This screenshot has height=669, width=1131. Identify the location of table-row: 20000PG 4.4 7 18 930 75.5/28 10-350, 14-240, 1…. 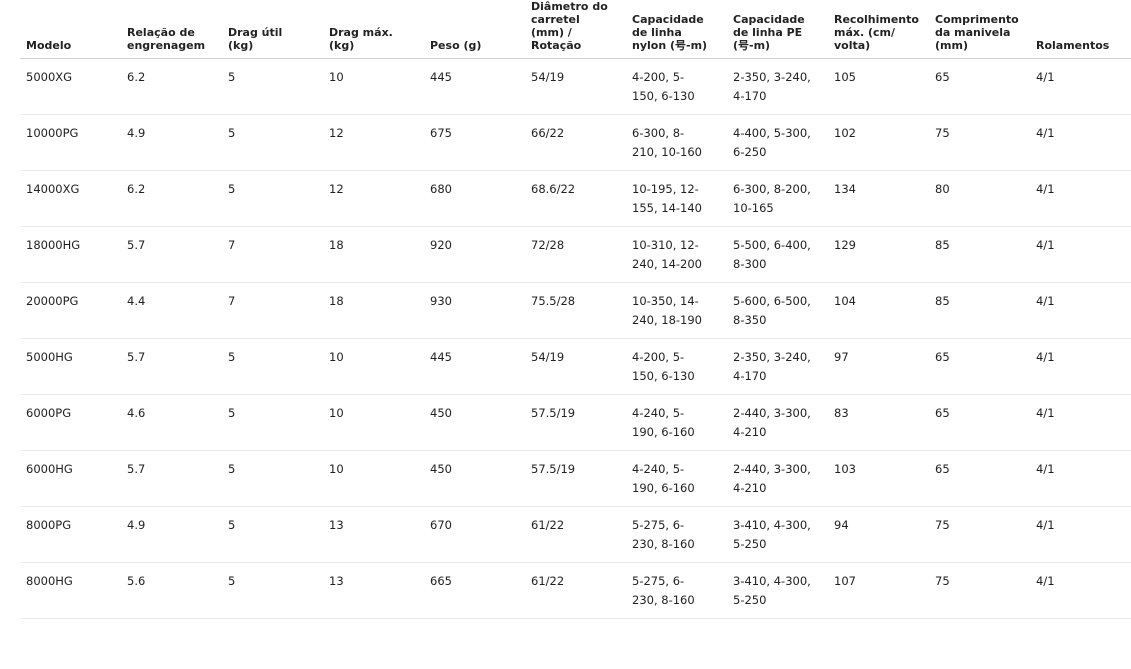
(575, 310).